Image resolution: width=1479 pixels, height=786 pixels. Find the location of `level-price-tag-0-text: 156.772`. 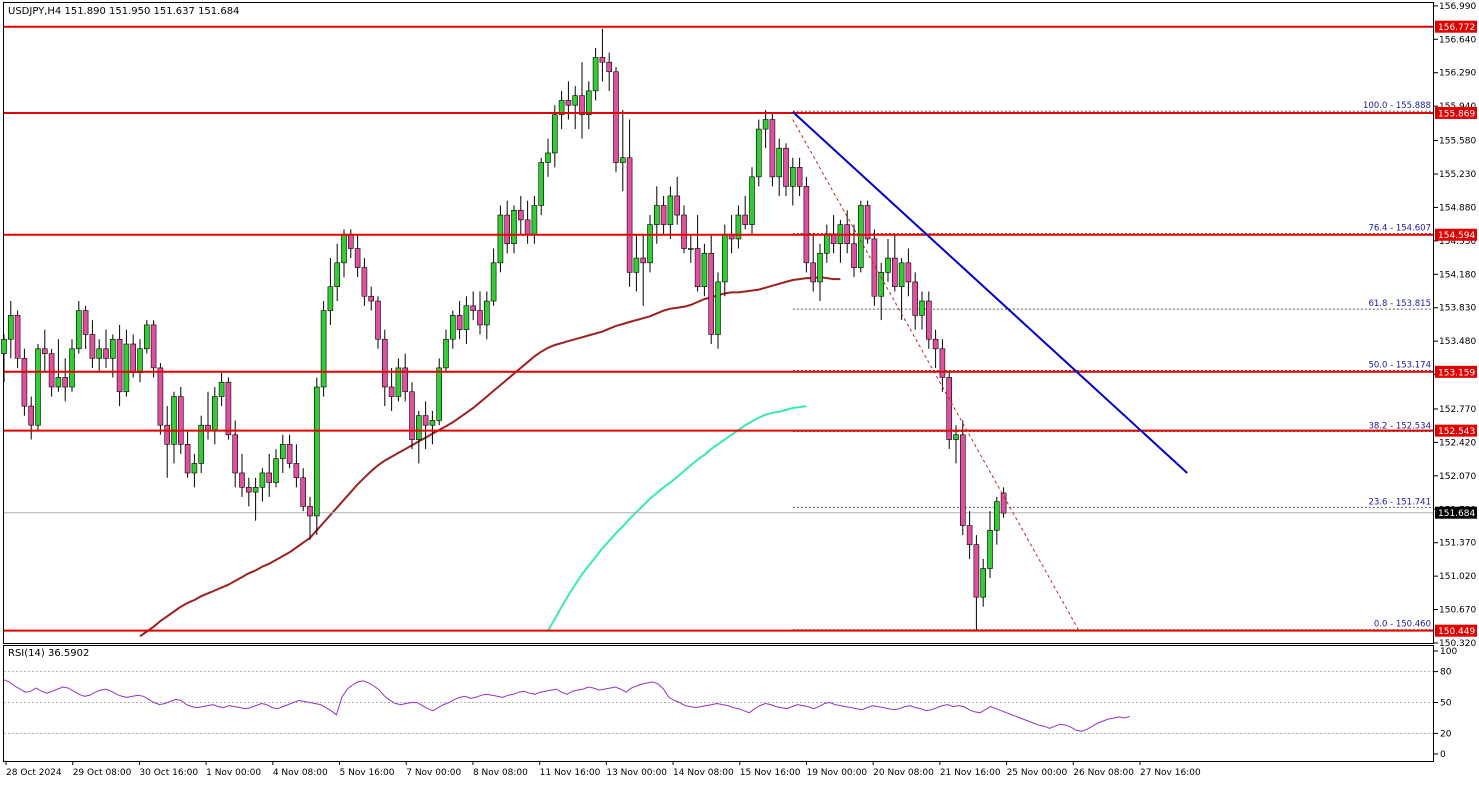

level-price-tag-0-text: 156.772 is located at coordinates (1456, 28).